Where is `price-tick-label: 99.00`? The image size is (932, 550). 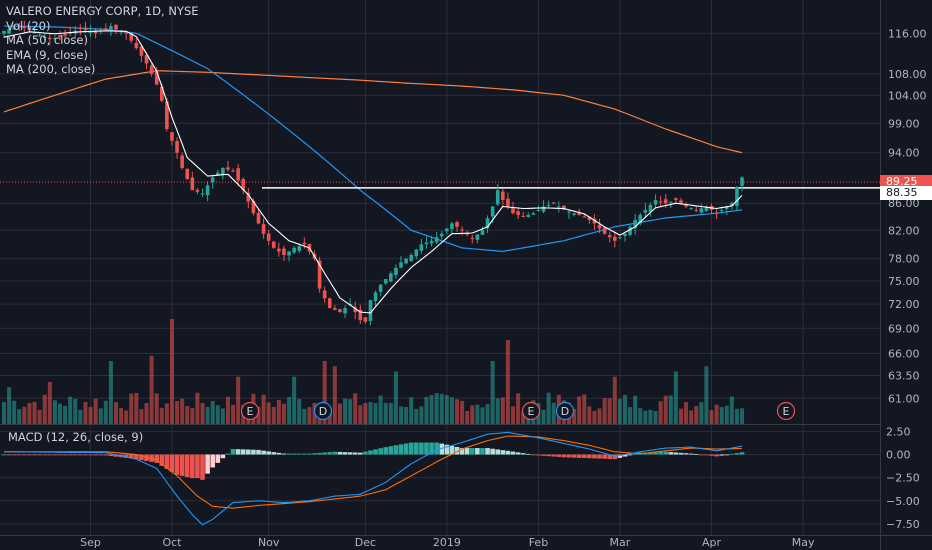 price-tick-label: 99.00 is located at coordinates (904, 123).